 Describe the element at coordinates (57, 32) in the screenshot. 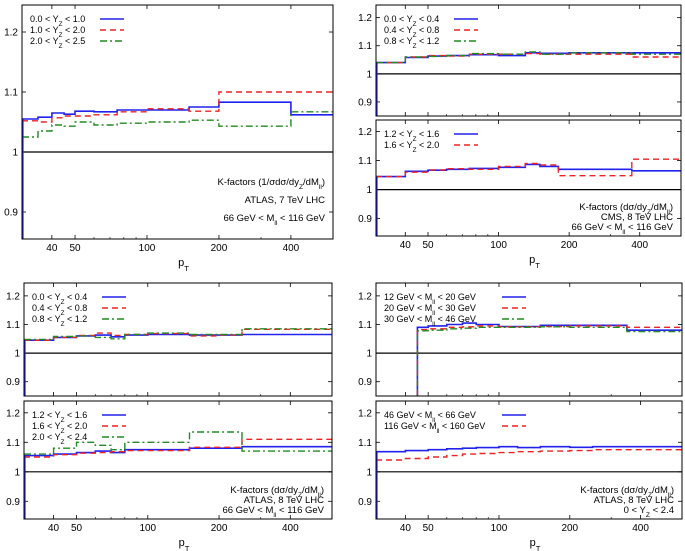

I see `legend-label: 1.0 < YZ < 2.0` at that location.